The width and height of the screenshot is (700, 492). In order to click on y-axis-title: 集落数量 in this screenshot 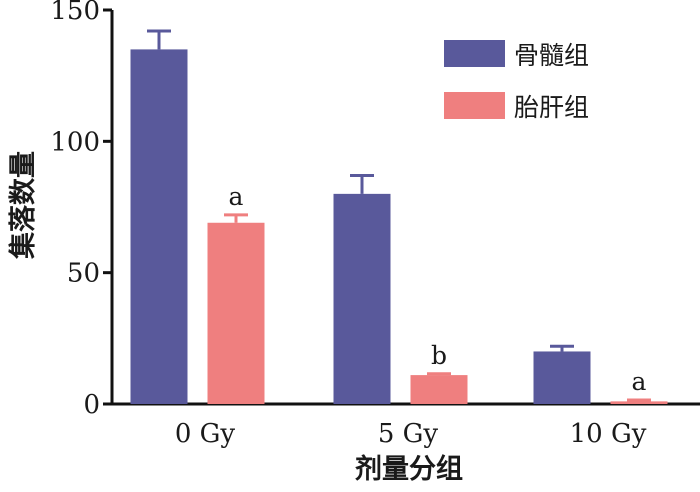, I will do `click(23, 205)`.